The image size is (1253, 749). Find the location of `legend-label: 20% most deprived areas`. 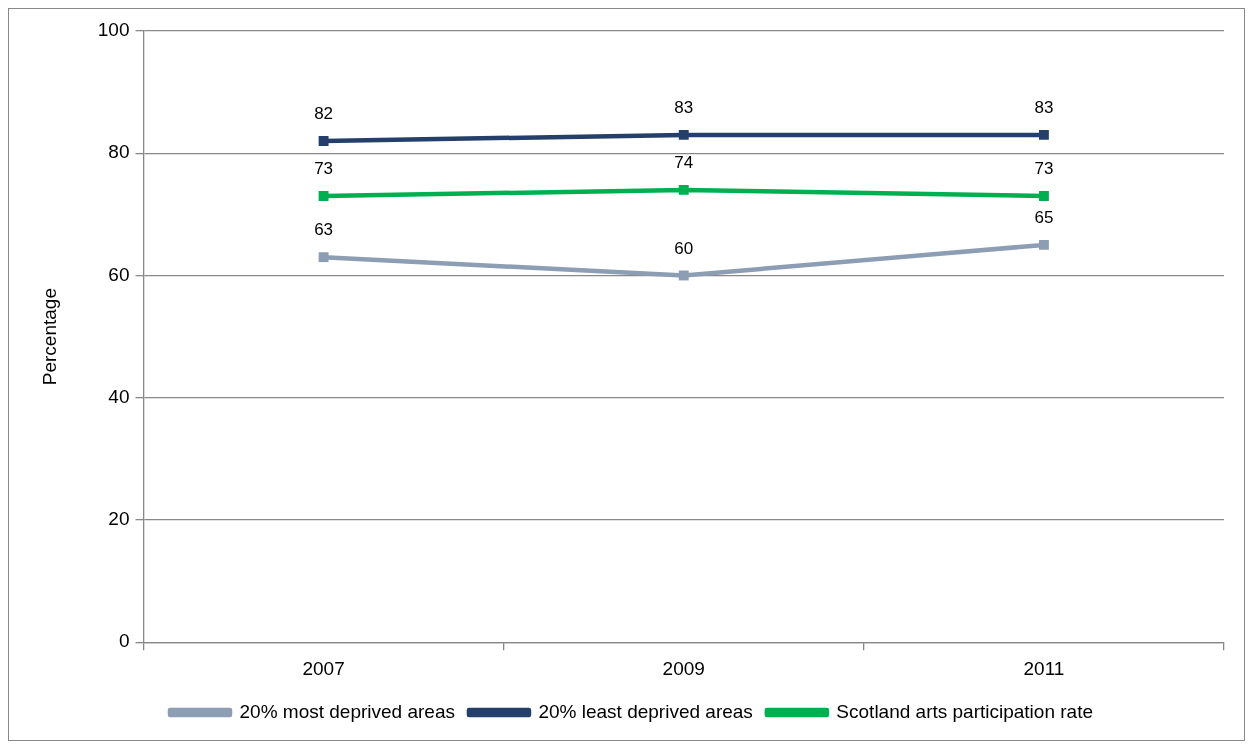

legend-label: 20% most deprived areas is located at coordinates (347, 711).